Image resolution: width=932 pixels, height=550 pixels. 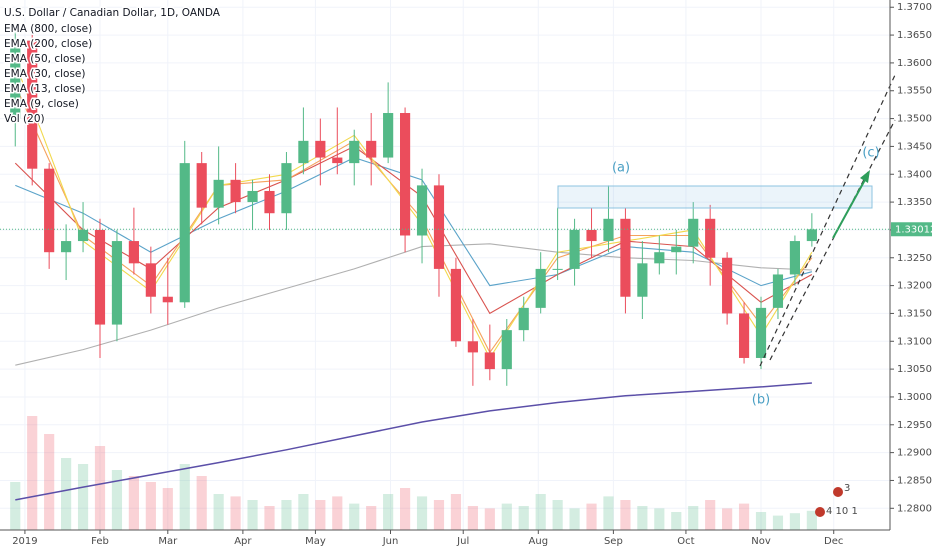 What do you see at coordinates (24, 119) in the screenshot?
I see `legend-entry: Vol (20)` at bounding box center [24, 119].